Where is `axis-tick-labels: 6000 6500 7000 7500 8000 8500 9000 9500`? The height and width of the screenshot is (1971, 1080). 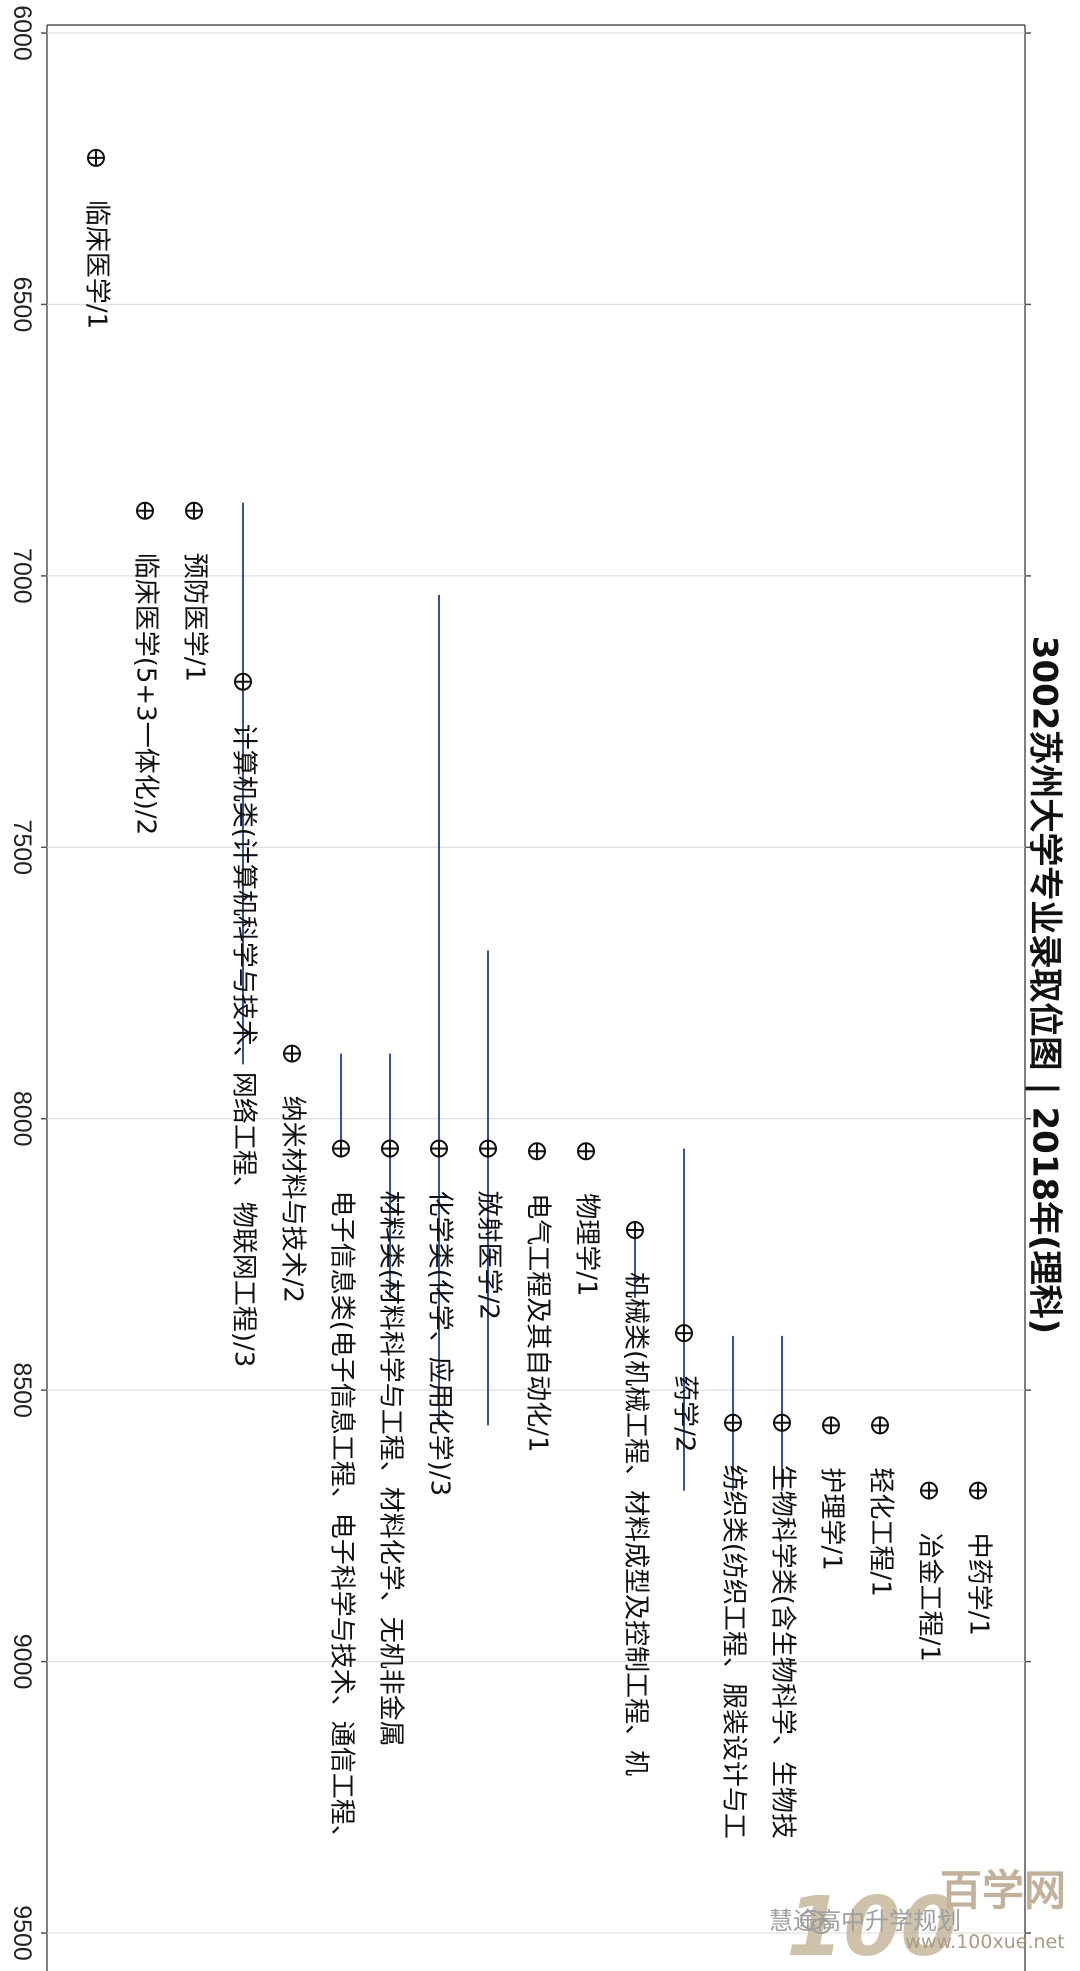
axis-tick-labels: 6000 6500 7000 7500 8000 8500 9000 9500 is located at coordinates (22, 983).